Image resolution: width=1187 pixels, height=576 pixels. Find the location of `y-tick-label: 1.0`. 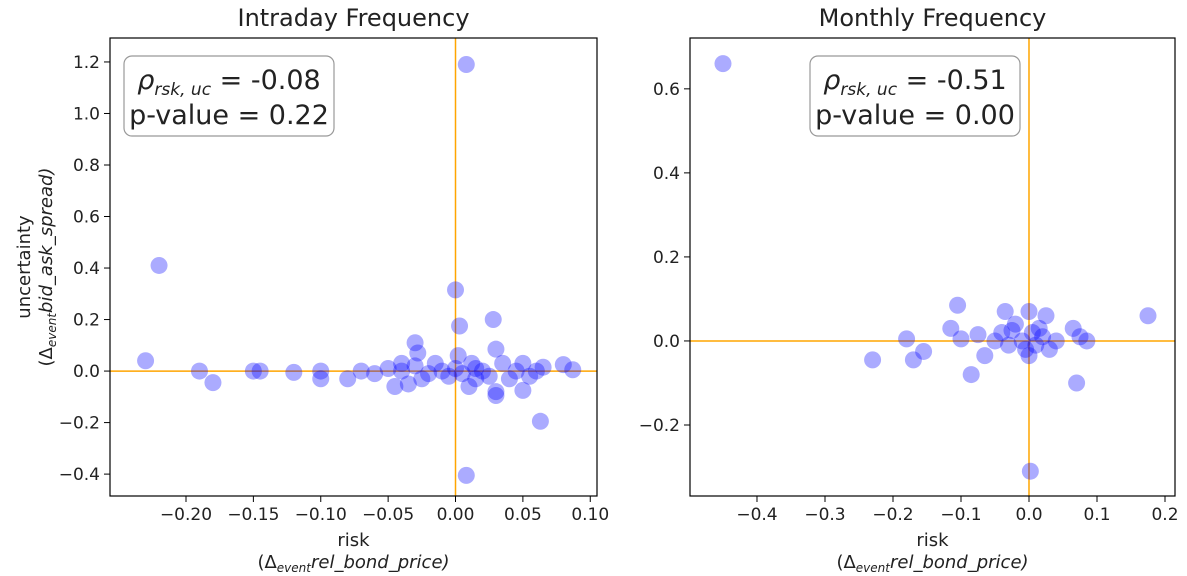

y-tick-label: 1.0 is located at coordinates (86, 114).